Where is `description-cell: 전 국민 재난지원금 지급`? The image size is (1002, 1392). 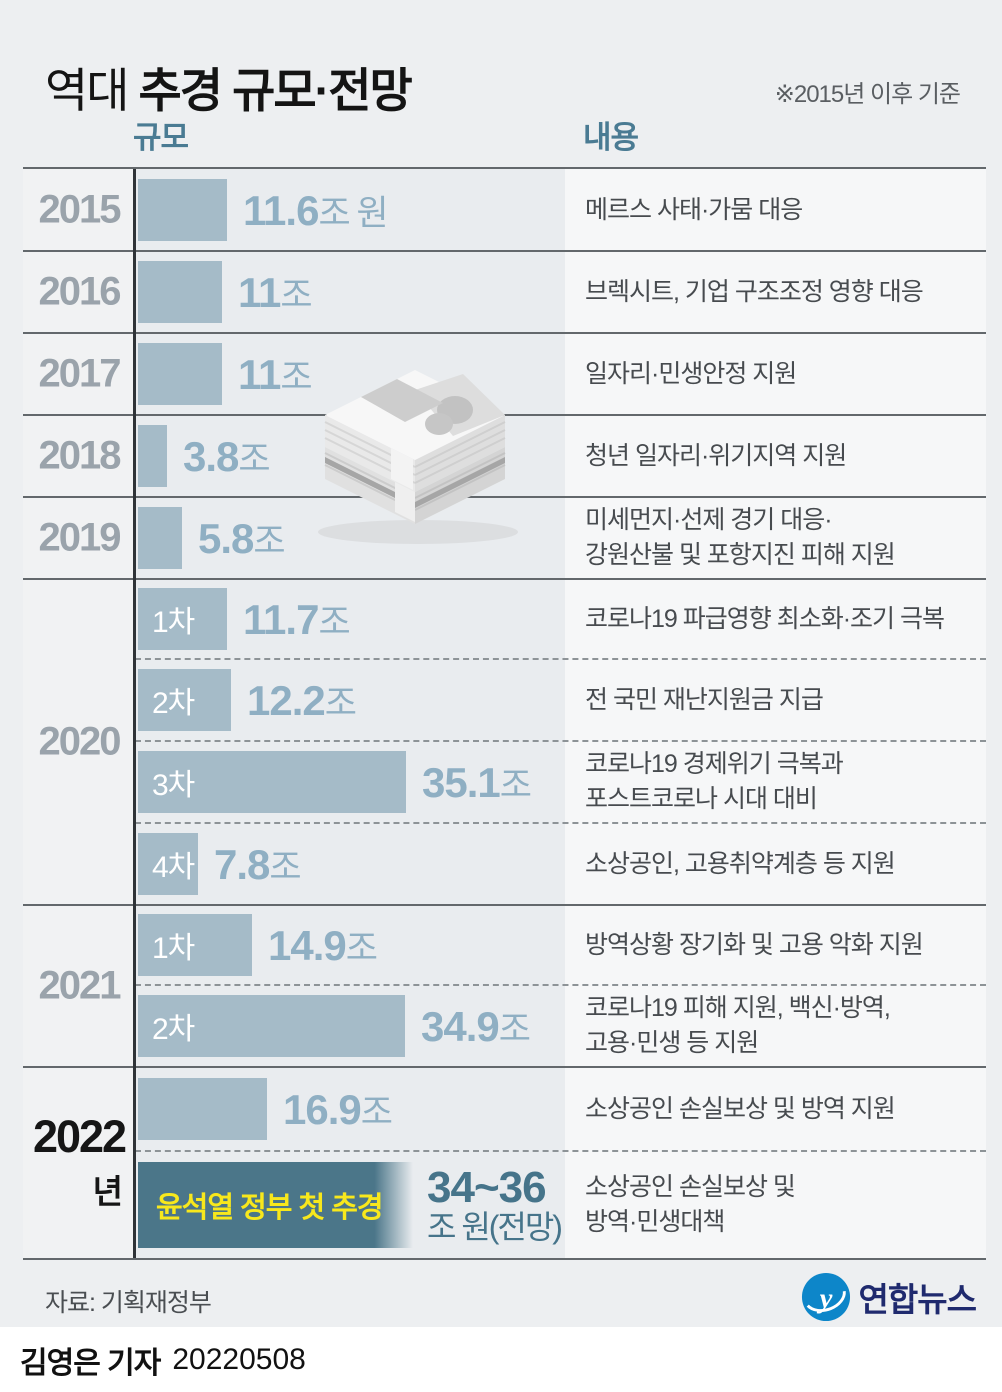
description-cell: 전 국민 재난지원금 지급 is located at coordinates (775, 700).